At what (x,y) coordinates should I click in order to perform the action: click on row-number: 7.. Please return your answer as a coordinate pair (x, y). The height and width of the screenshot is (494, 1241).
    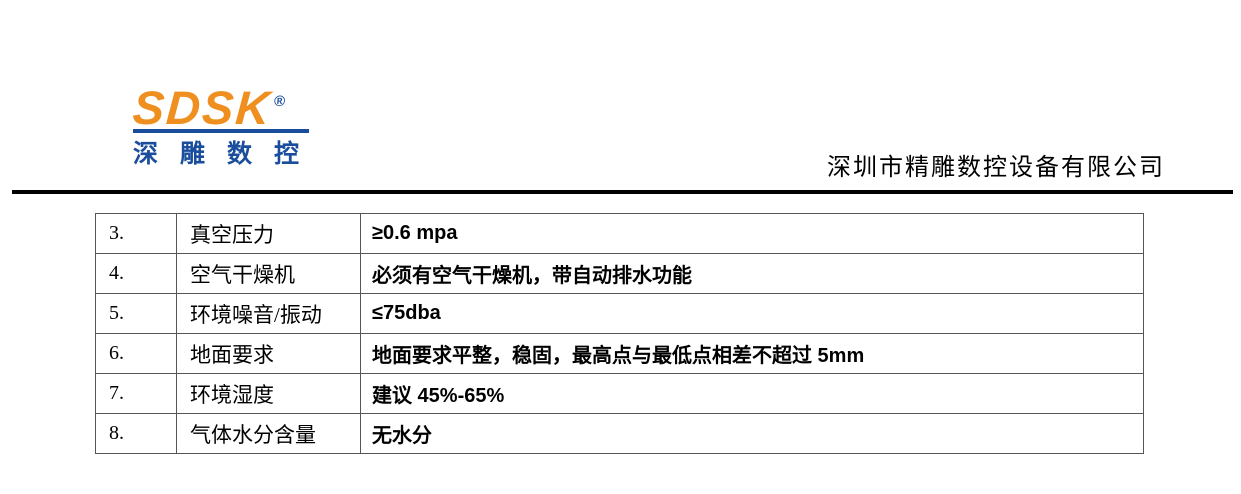
    Looking at the image, I should click on (136, 393).